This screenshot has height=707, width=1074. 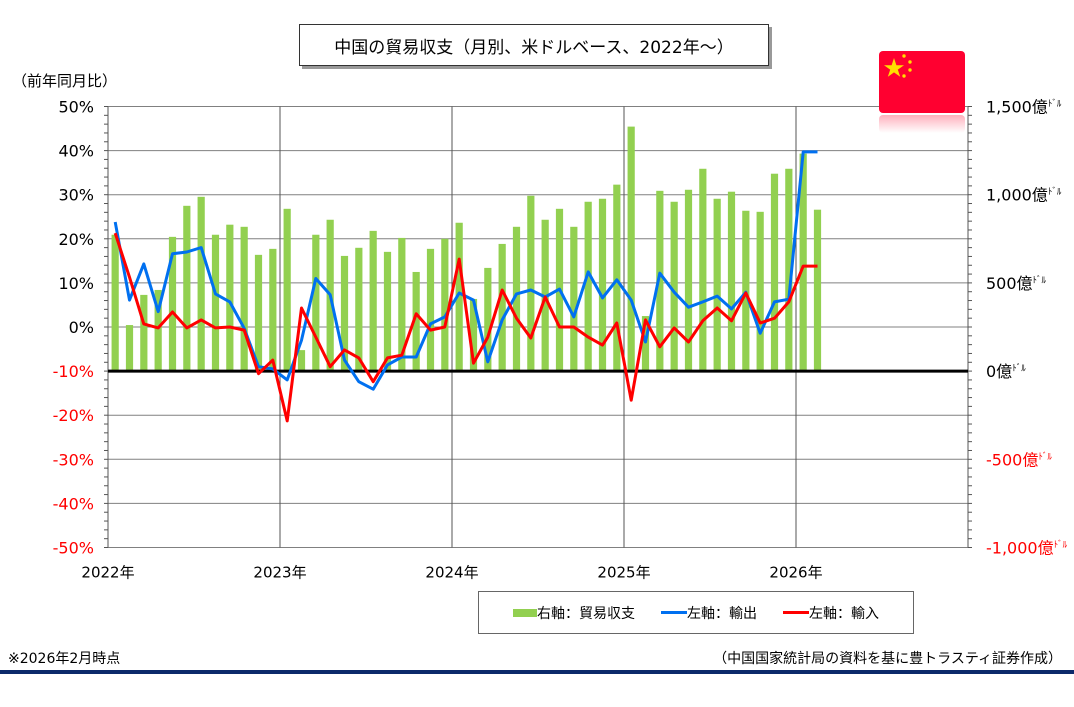 I want to click on legend-item-exports: 左軸：輸出, so click(x=709, y=613).